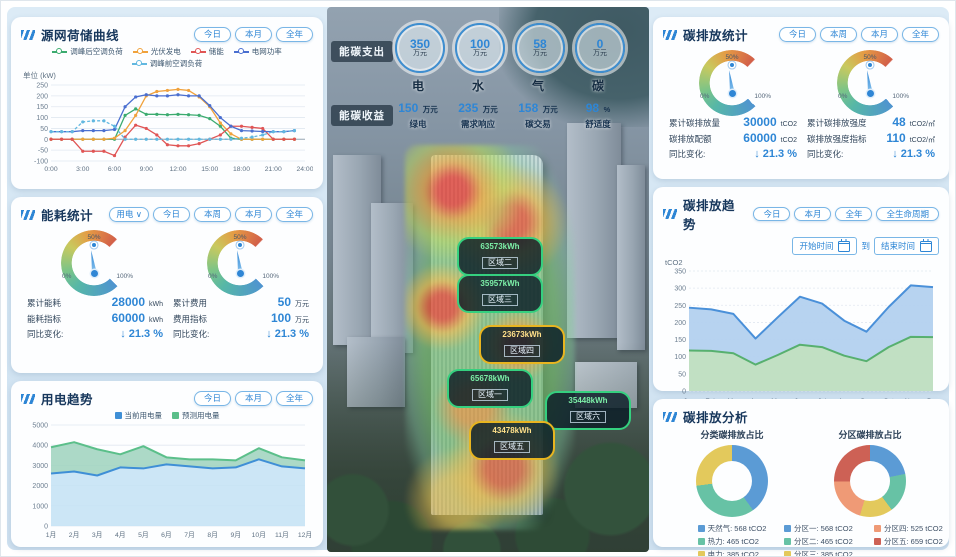 The width and height of the screenshot is (956, 557). I want to click on stat-label: 费用指标, so click(190, 319).